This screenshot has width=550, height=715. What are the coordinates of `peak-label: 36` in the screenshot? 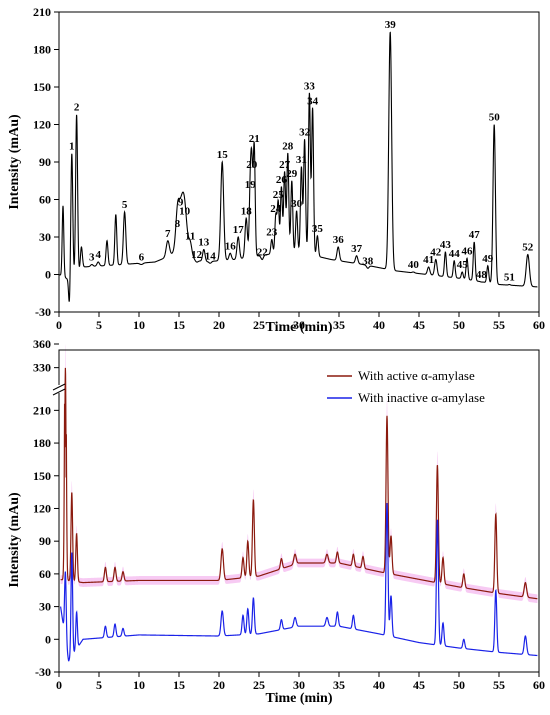 It's located at (339, 240).